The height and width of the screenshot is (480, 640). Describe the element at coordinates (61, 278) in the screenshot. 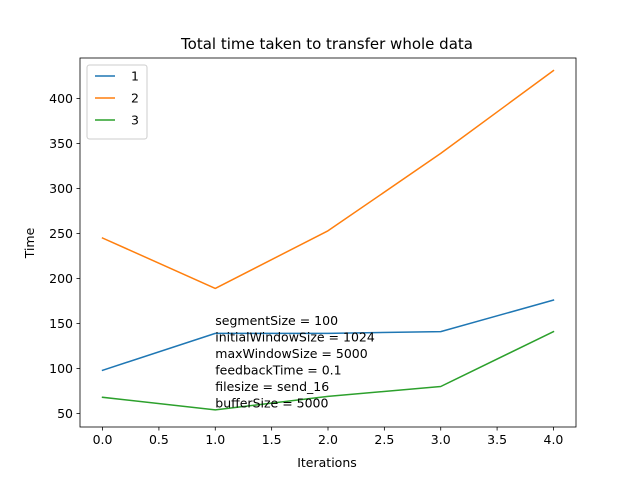

I see `y-tick-label: 200` at that location.